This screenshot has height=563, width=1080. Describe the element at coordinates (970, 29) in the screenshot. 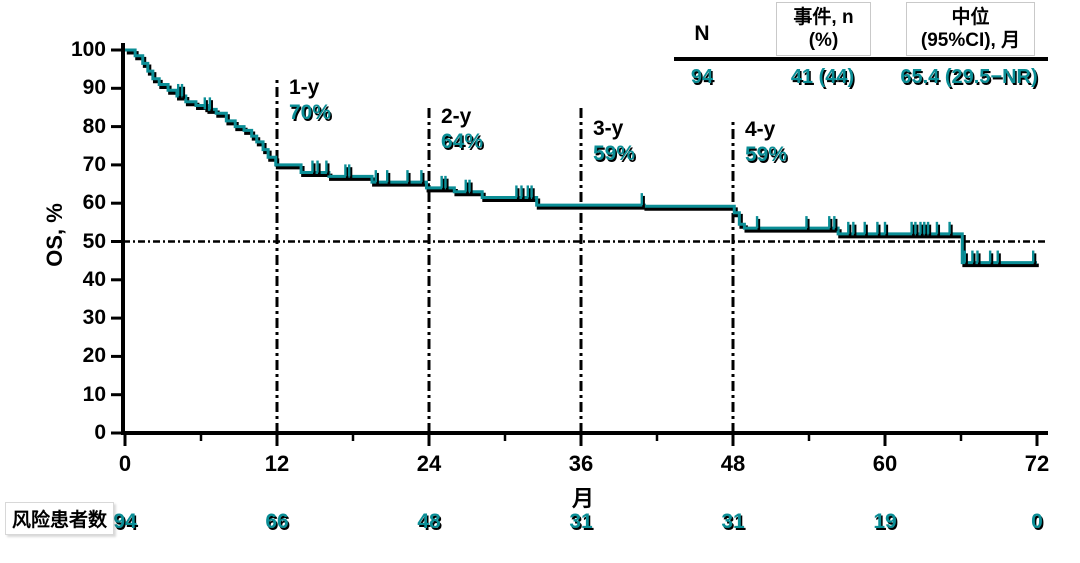

I see `summary-median-header: 中位 (95%CI), 月` at that location.